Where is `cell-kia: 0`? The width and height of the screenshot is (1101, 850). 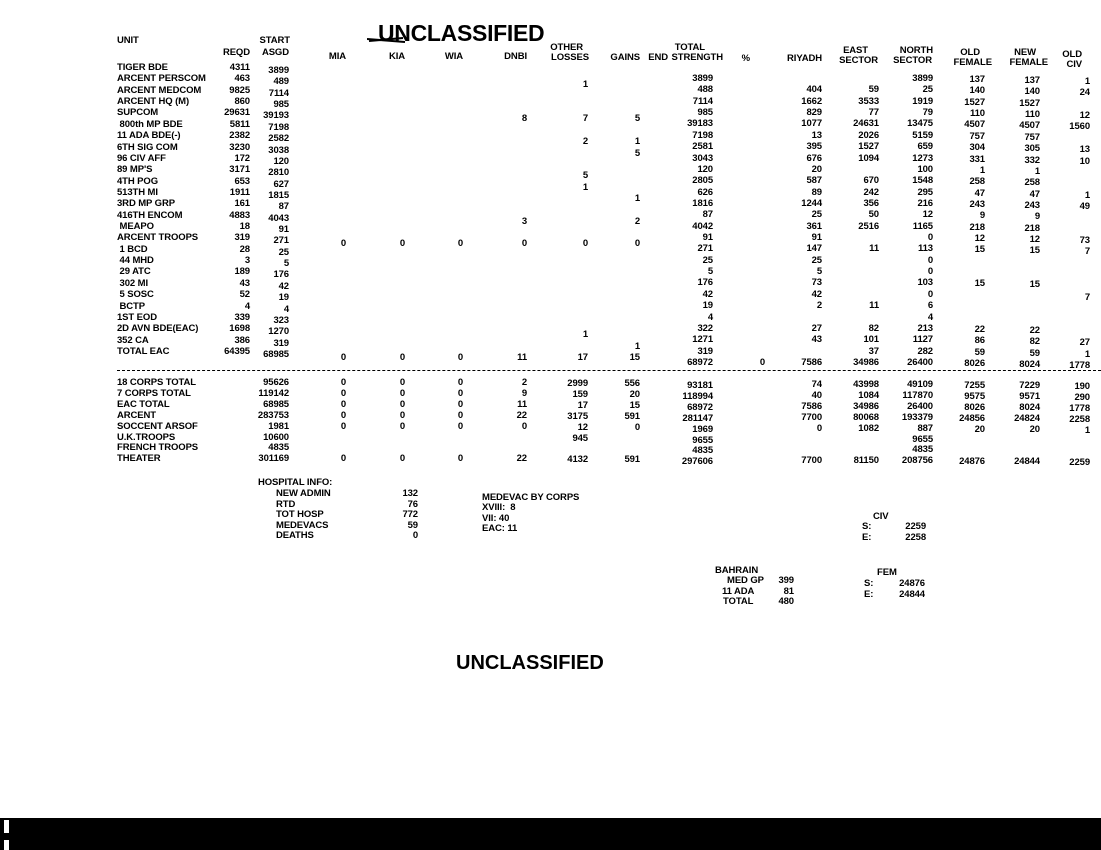
cell-kia: 0 is located at coordinates (402, 415).